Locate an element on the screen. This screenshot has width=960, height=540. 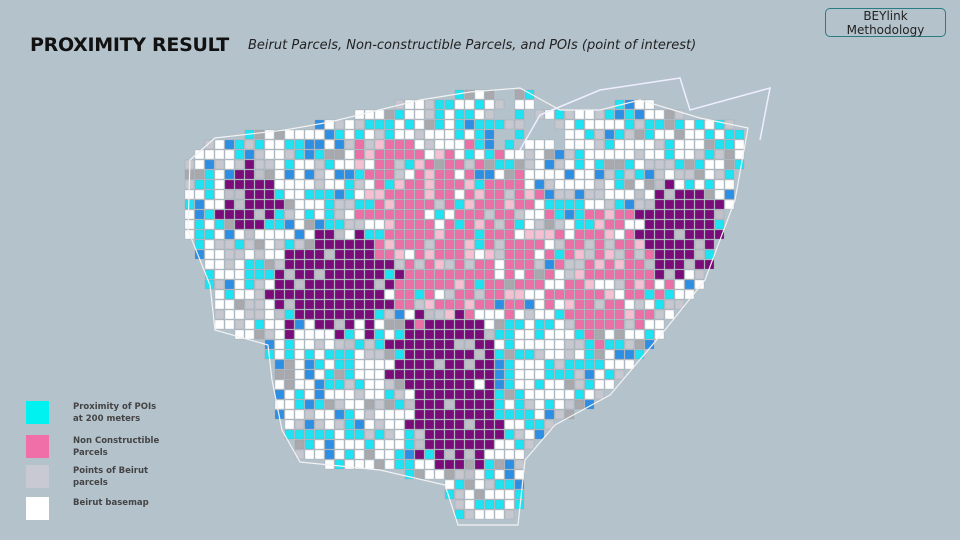
legend-item: Beirut basemap is located at coordinates (111, 509).